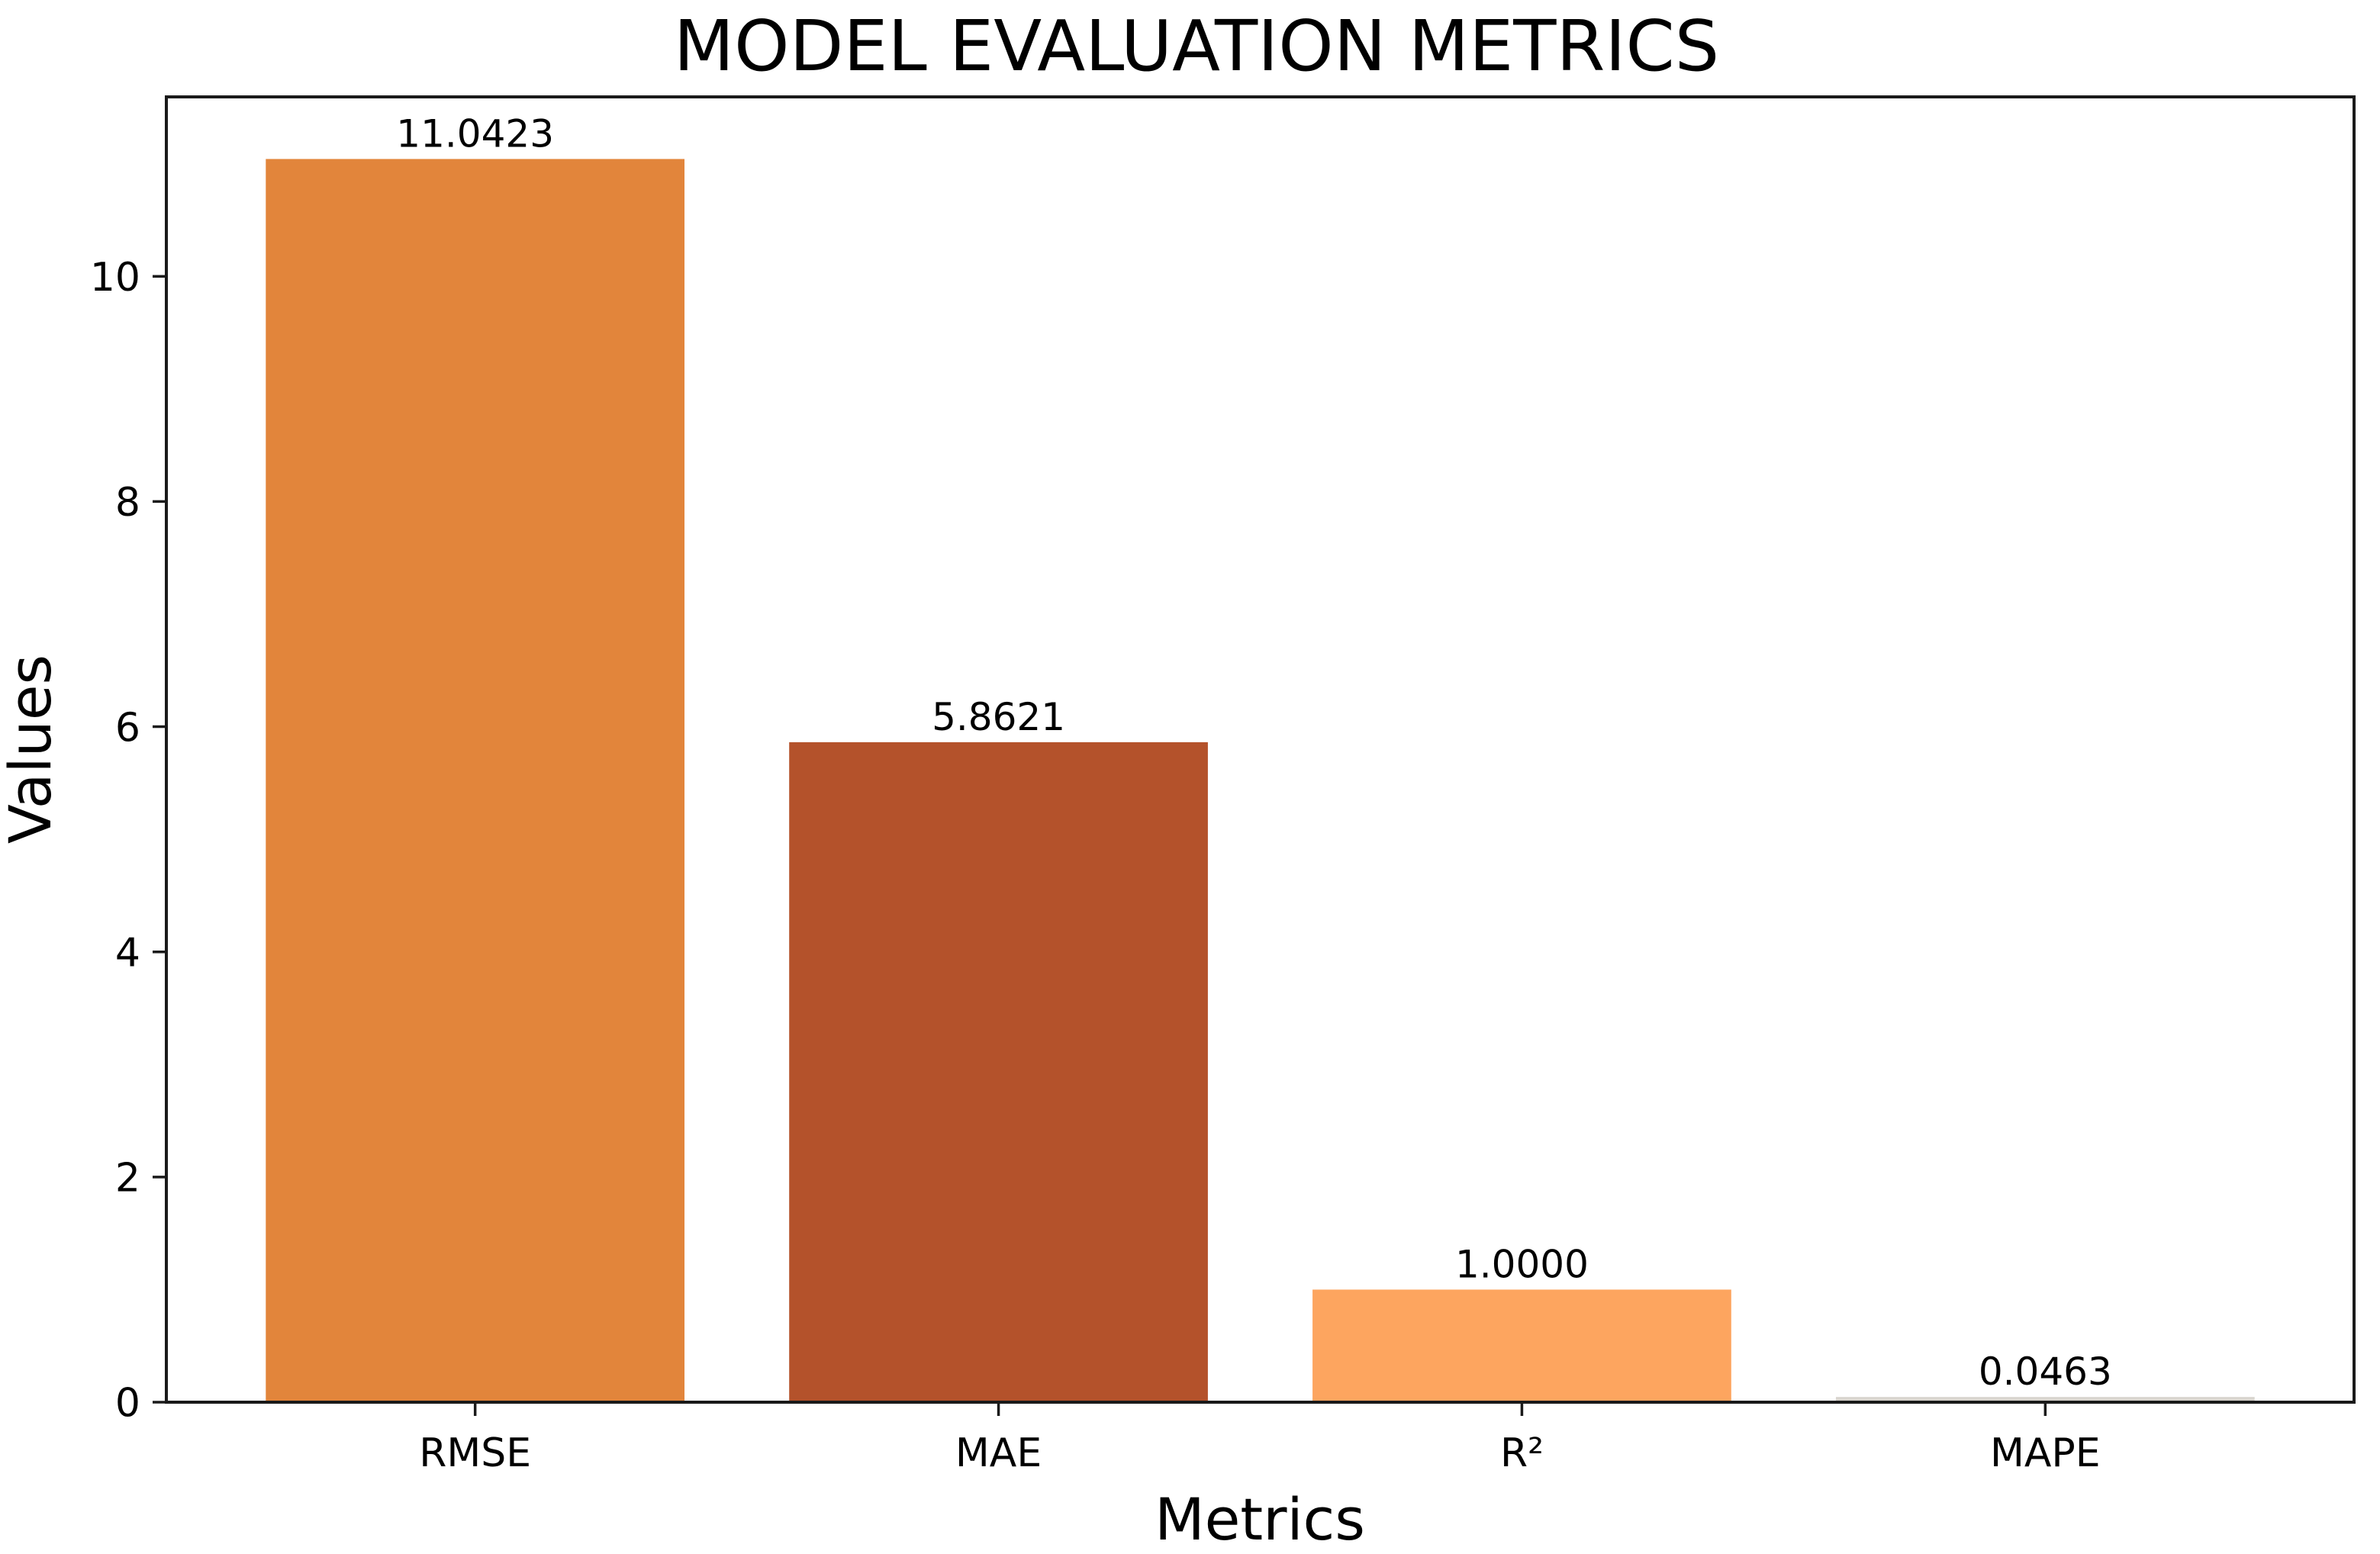 Image resolution: width=2380 pixels, height=1554 pixels. Describe the element at coordinates (1522, 1264) in the screenshot. I see `bar-value-label: 1.0000` at that location.